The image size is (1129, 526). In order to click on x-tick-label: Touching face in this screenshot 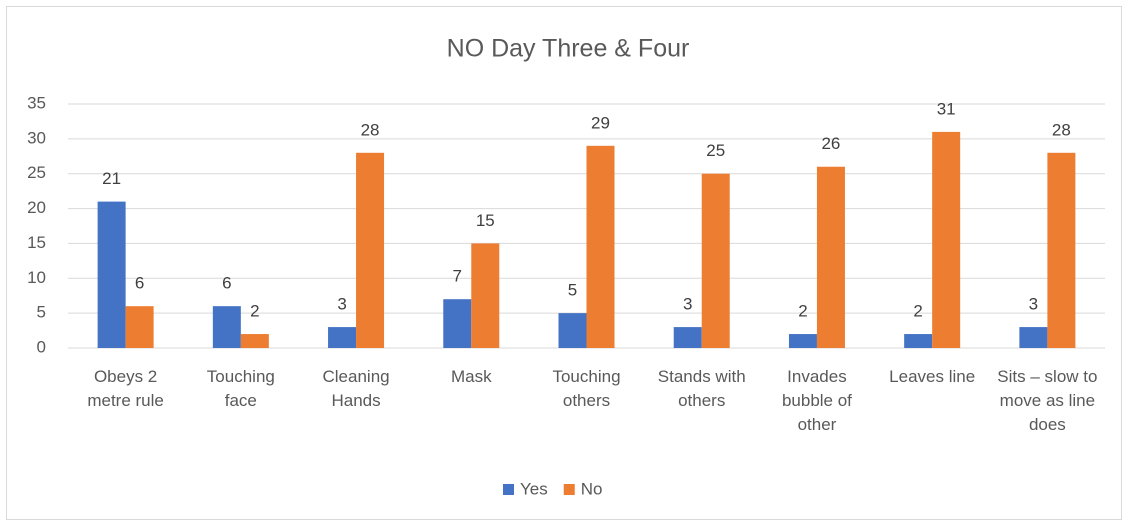, I will do `click(241, 388)`.